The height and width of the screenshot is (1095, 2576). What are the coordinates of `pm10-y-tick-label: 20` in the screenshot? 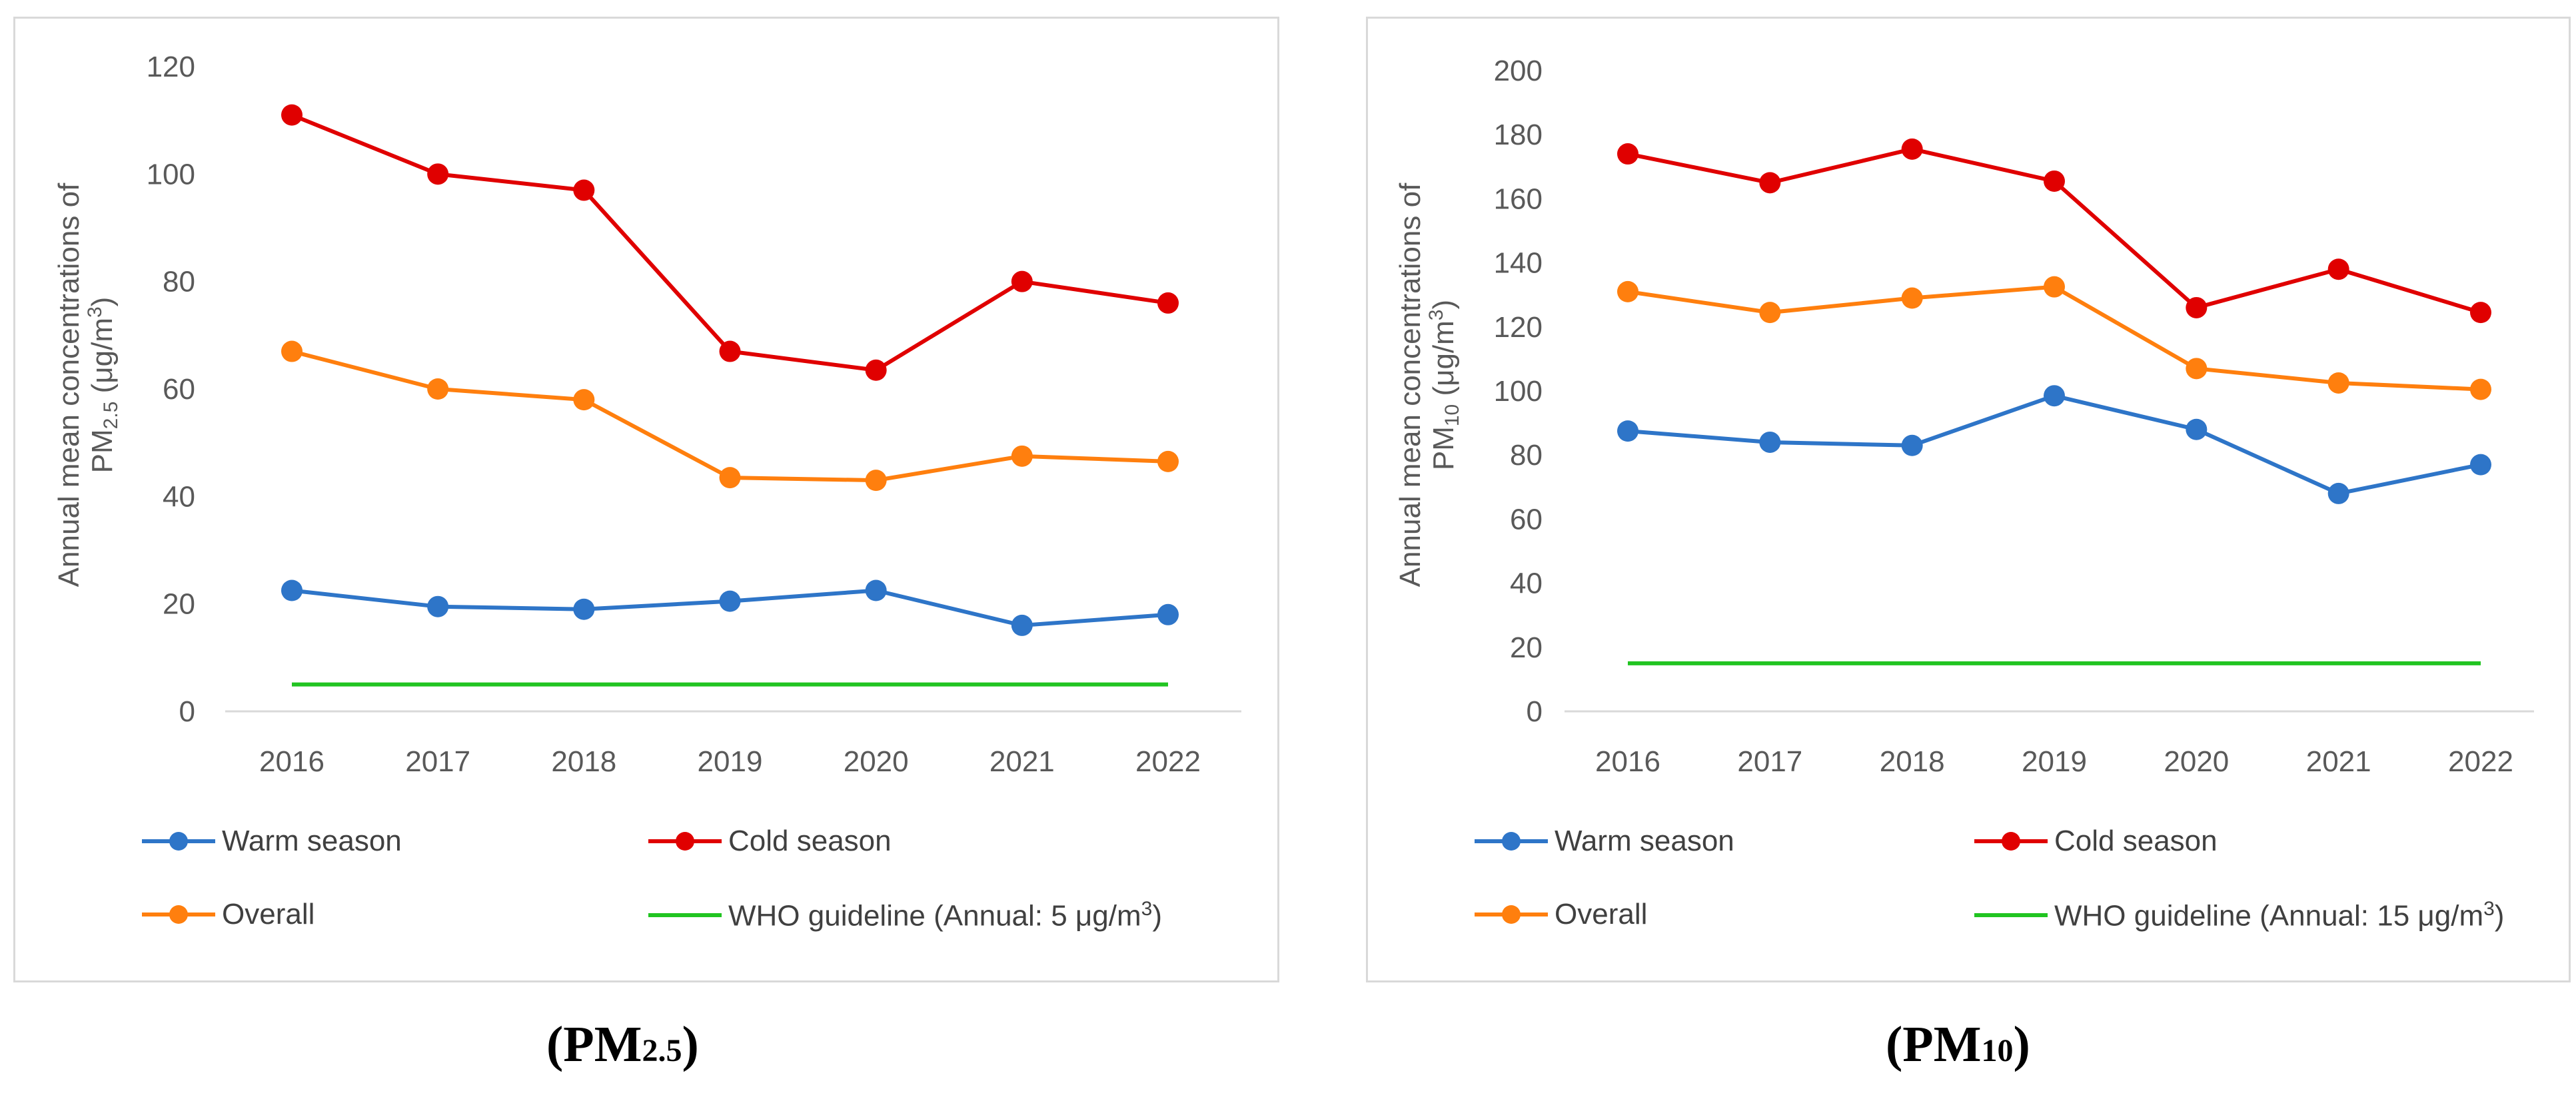 It's located at (1526, 648).